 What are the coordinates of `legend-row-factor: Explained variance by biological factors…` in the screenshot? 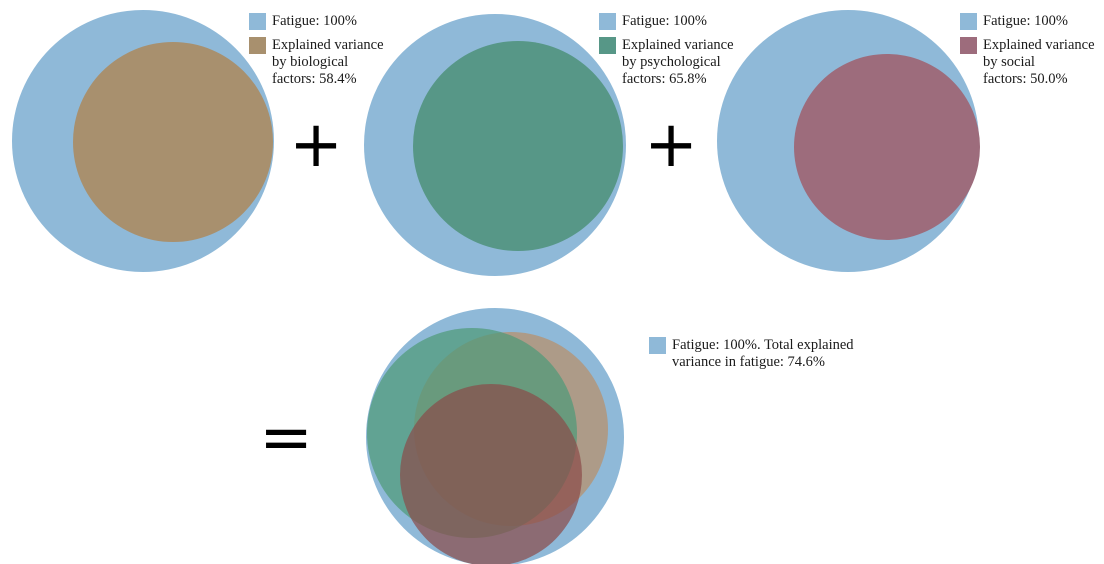 It's located at (316, 62).